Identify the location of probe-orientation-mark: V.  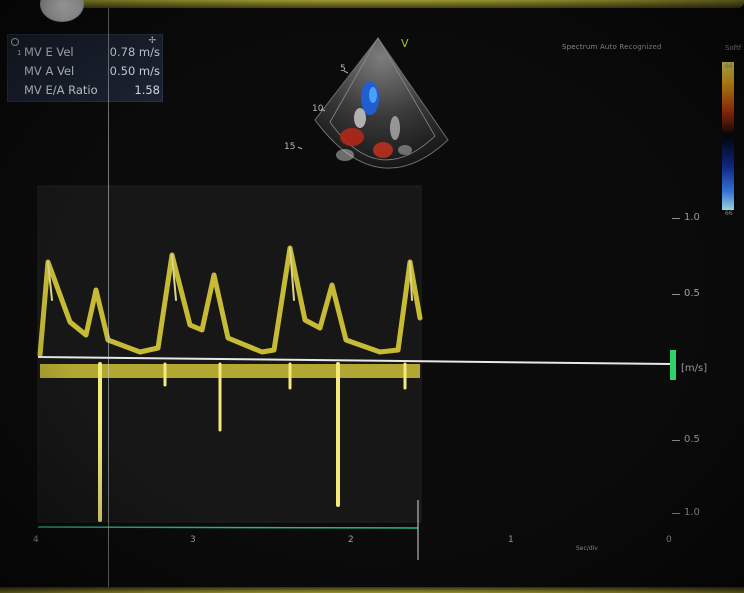
(405, 43).